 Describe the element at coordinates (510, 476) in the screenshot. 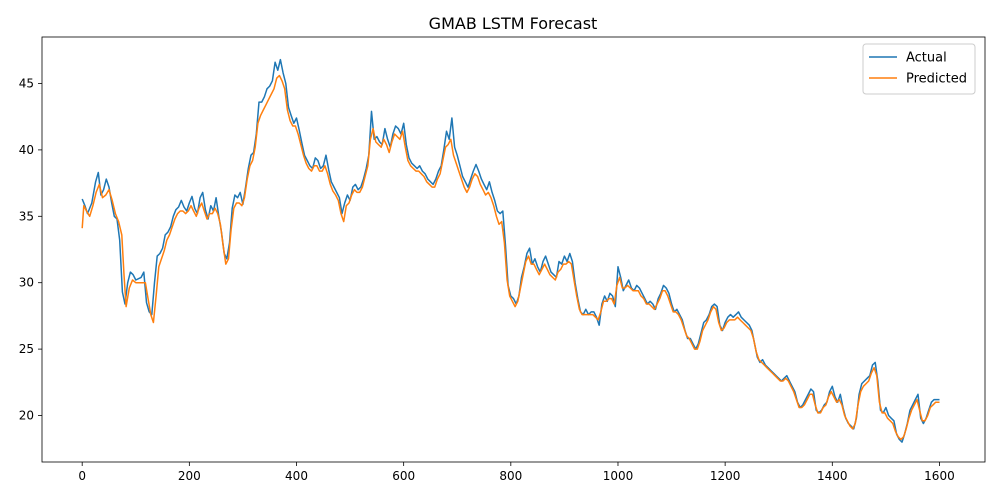

I see `x-tick-label: 800` at that location.